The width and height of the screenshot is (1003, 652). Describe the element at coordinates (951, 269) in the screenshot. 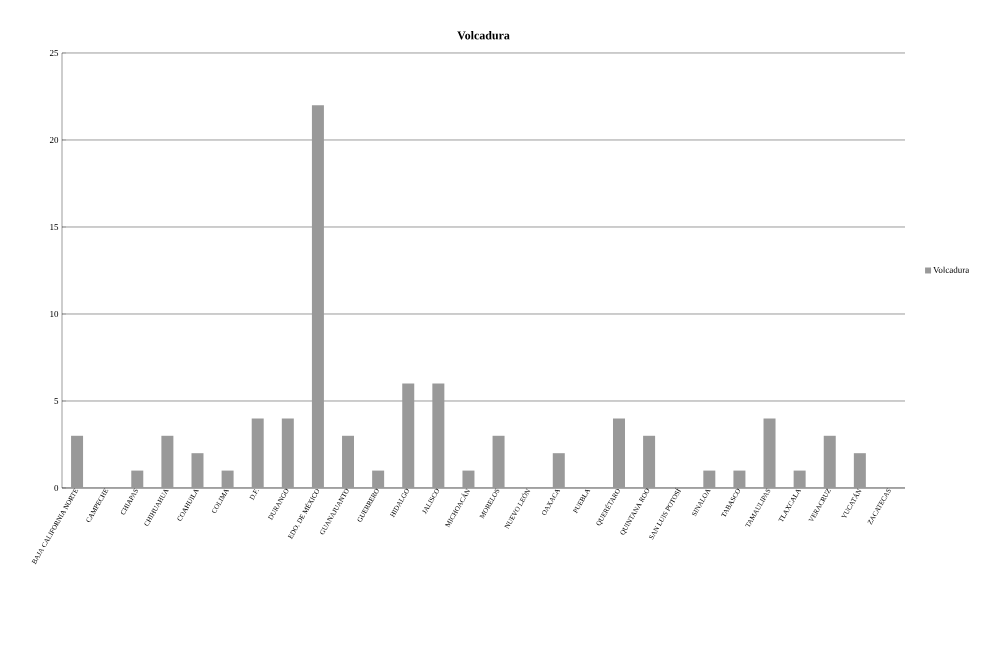

I see `legend-label: Volcadura` at that location.